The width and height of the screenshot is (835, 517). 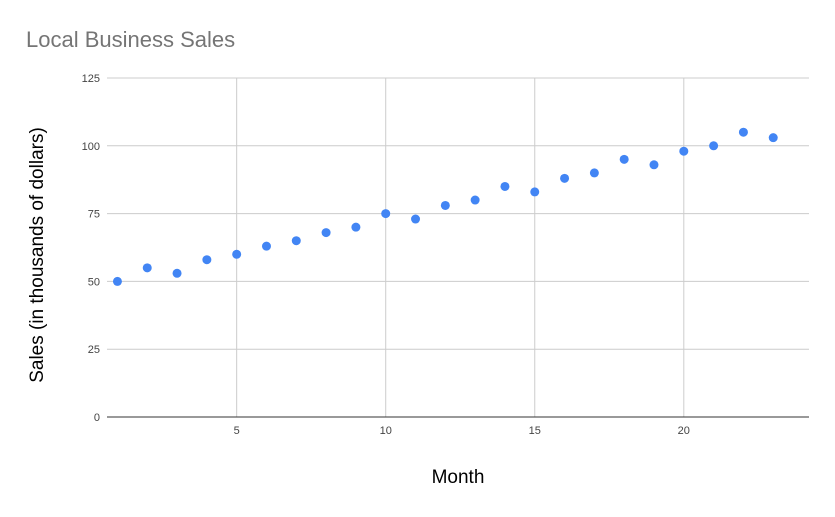 What do you see at coordinates (94, 215) in the screenshot?
I see `y-tick-label: 75` at bounding box center [94, 215].